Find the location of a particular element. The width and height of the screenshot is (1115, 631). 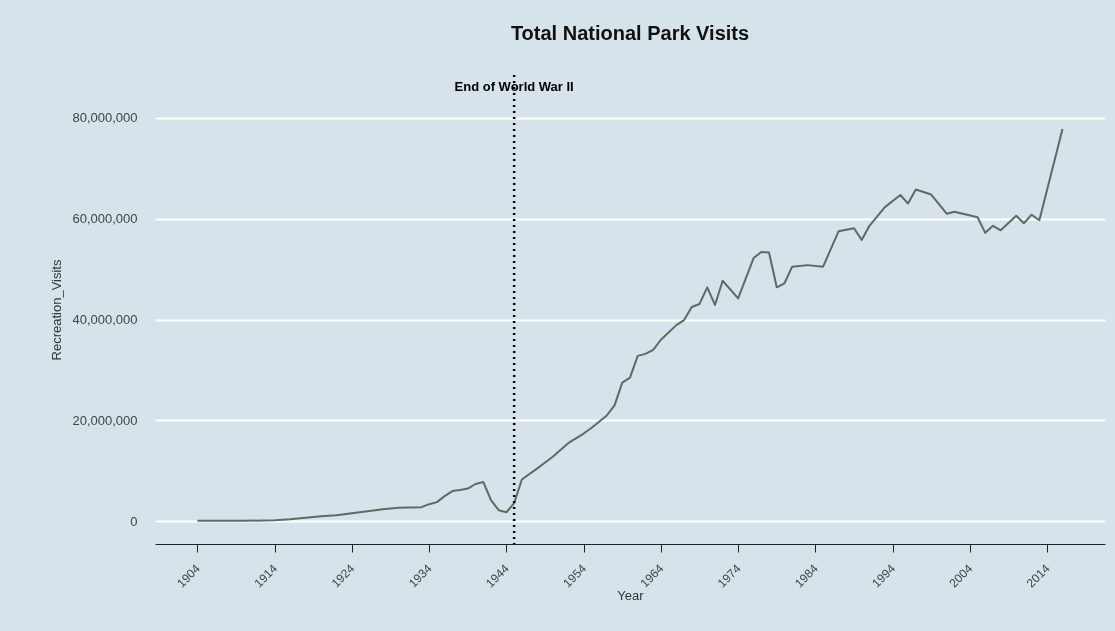

y-tick-label: 60,000,000 is located at coordinates (105, 219).